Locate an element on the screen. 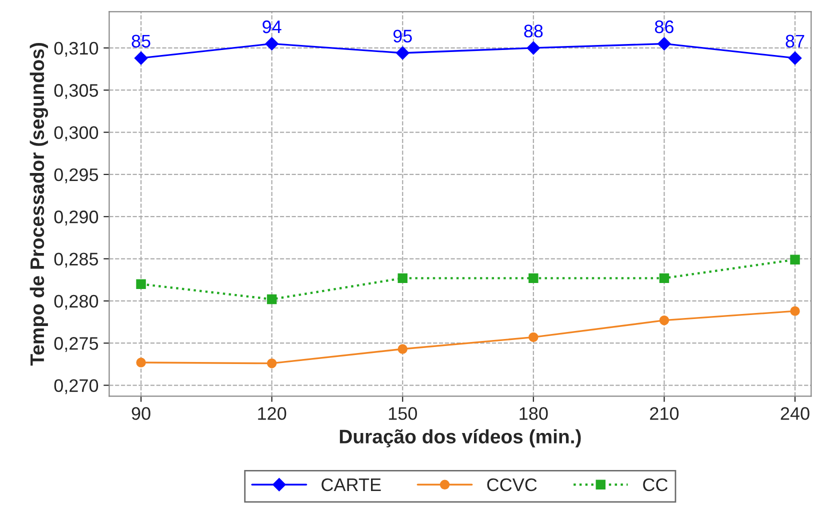  y-tick-label: 0,285 is located at coordinates (76, 260).